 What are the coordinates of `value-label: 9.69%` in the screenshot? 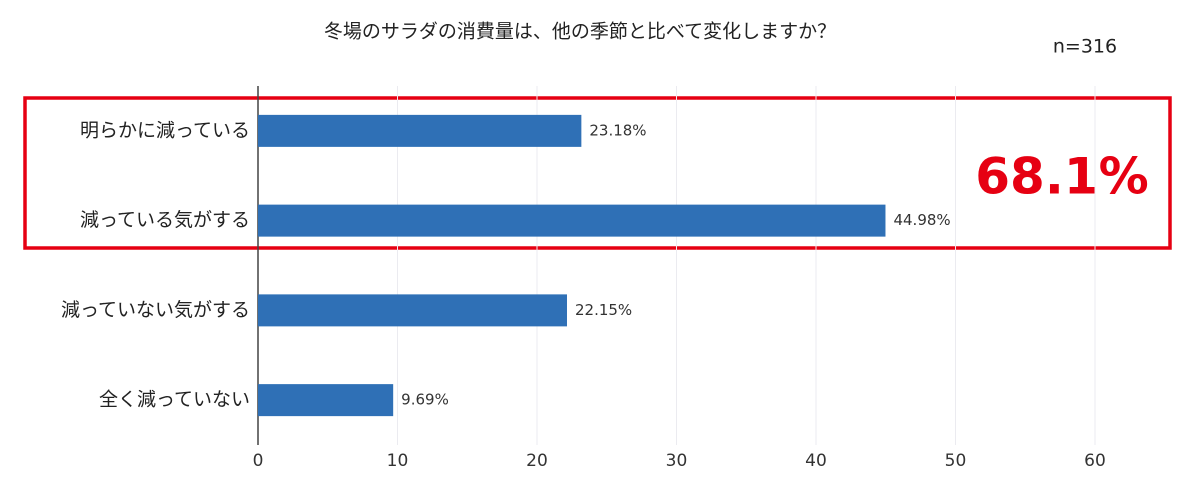 It's located at (425, 400).